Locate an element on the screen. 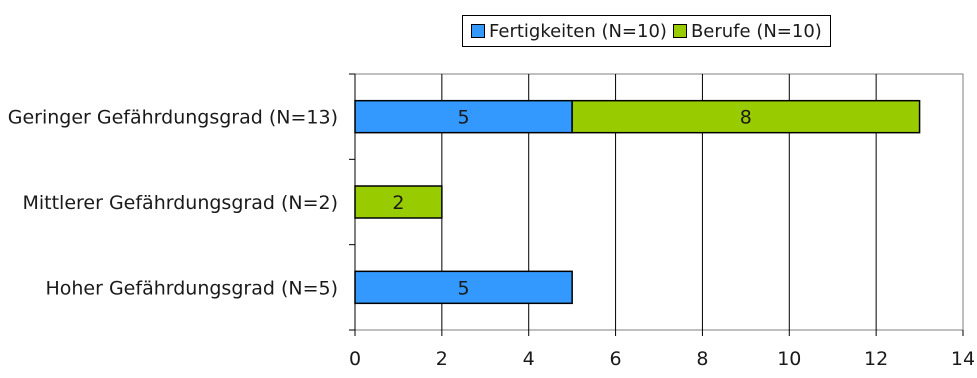 This screenshot has width=977, height=378. data-label-0-0: 5 is located at coordinates (464, 118).